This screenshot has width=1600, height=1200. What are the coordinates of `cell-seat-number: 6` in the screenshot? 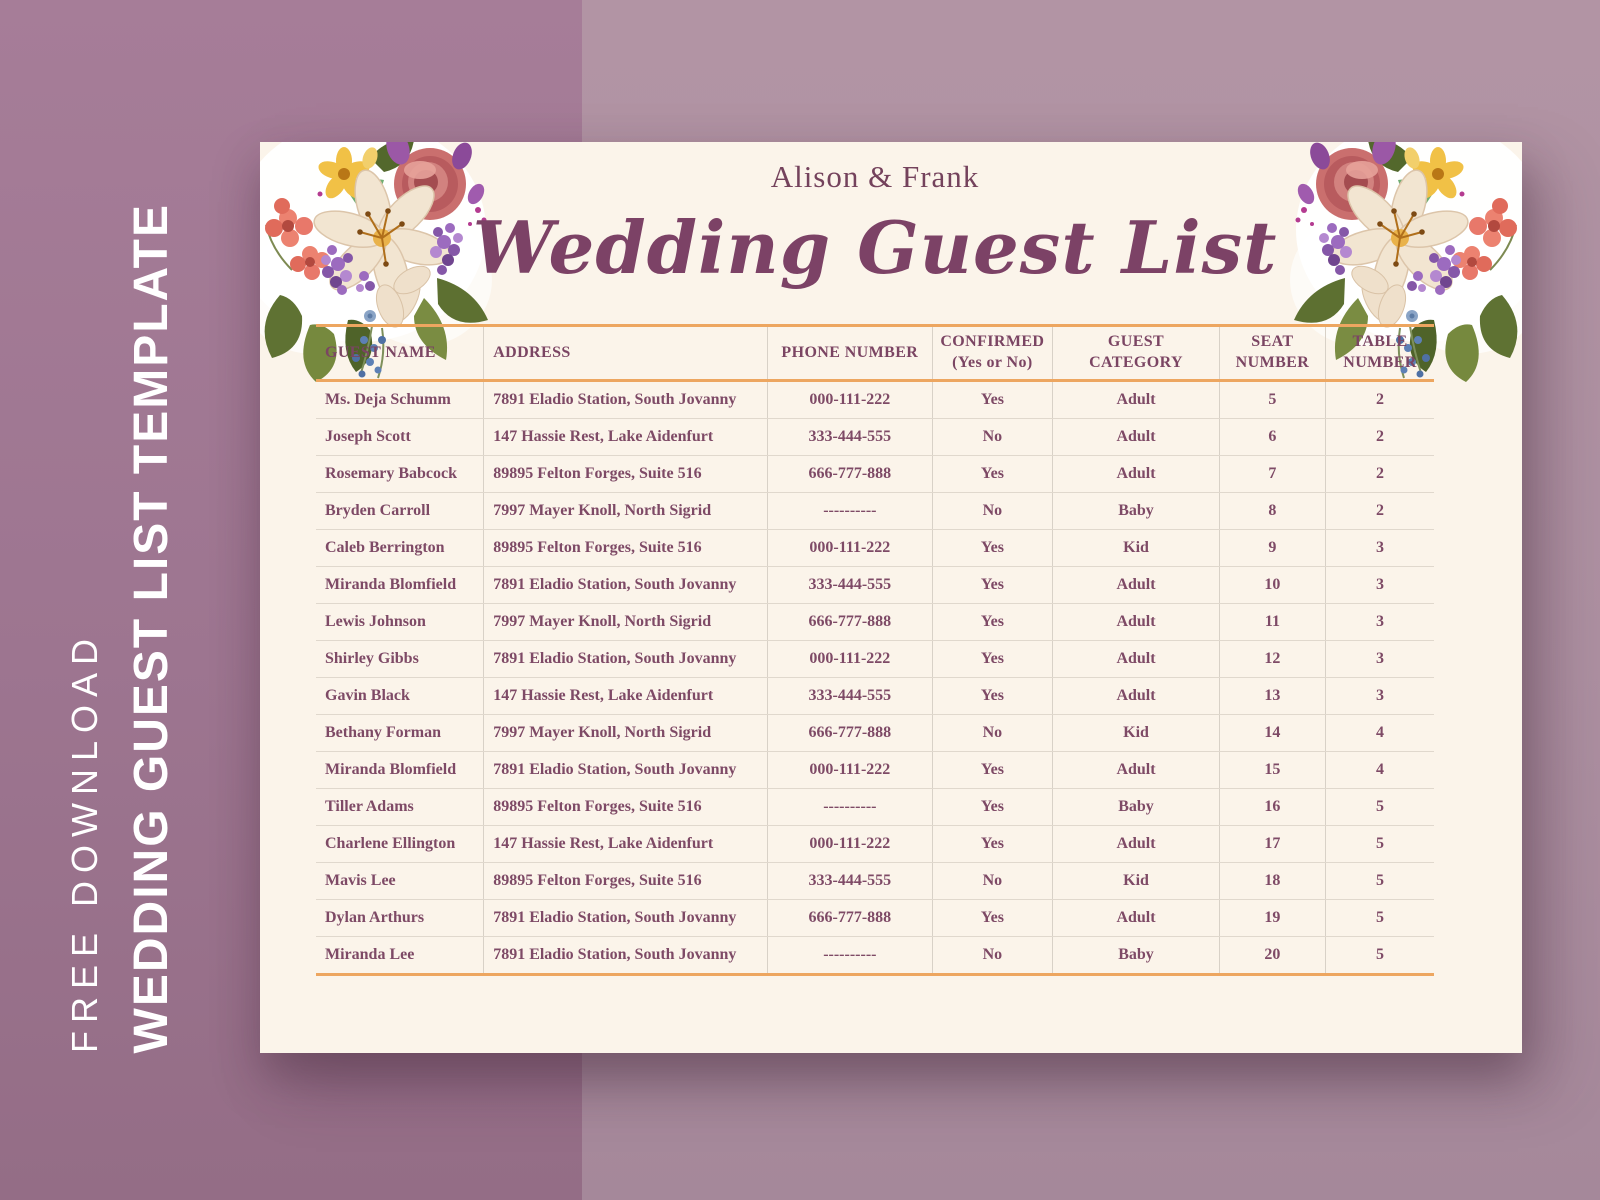 It's located at (1272, 437).